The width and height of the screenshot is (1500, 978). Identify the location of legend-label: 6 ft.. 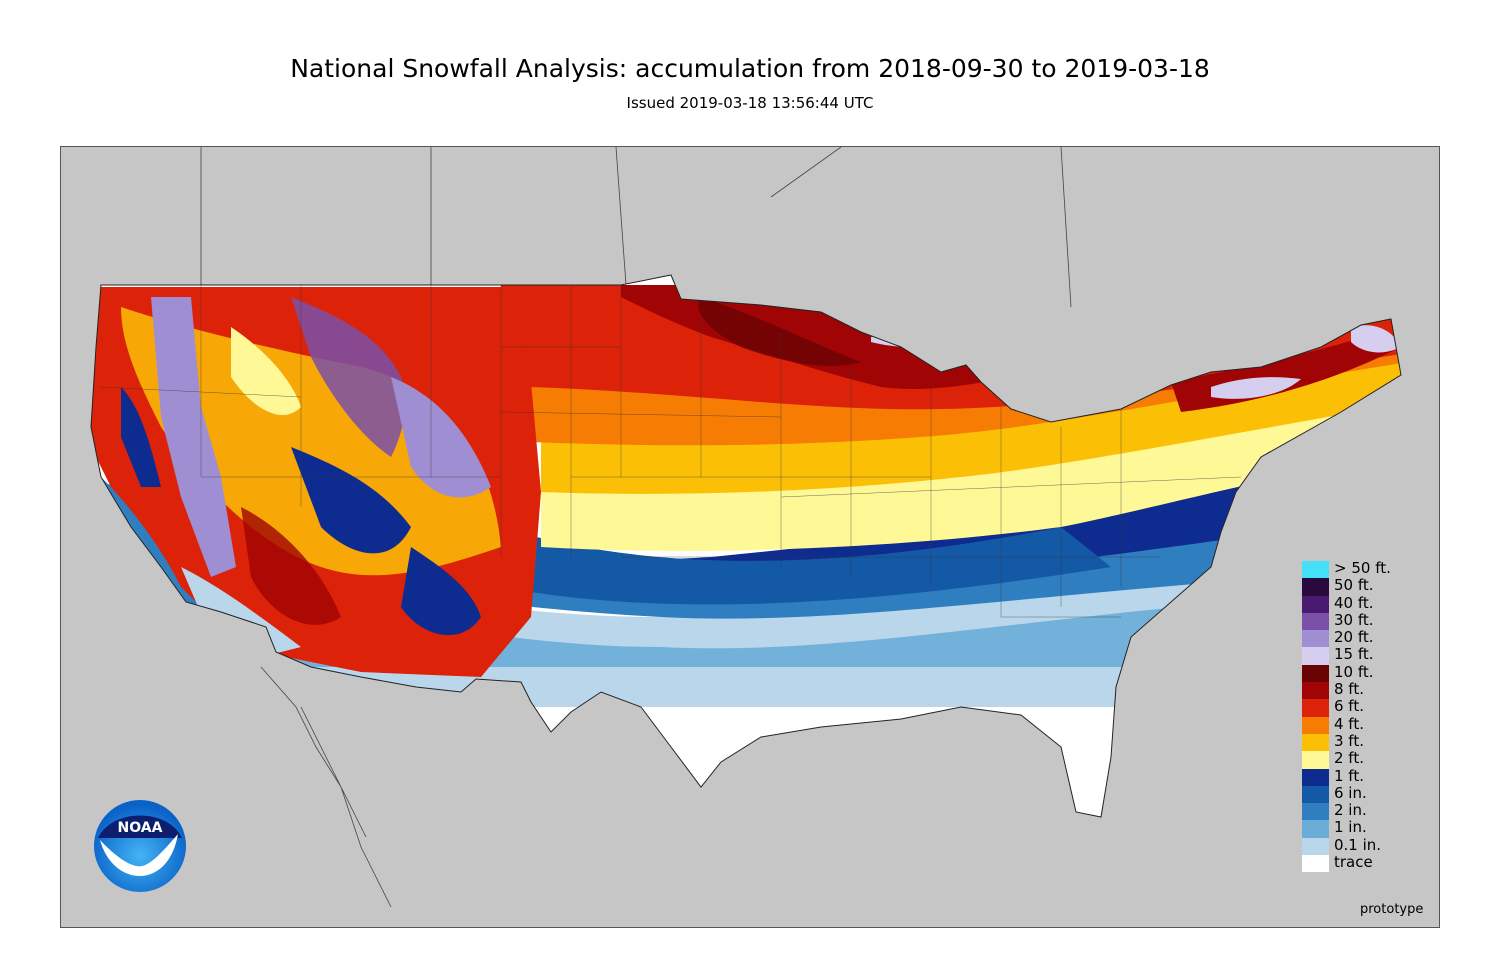
(1349, 706).